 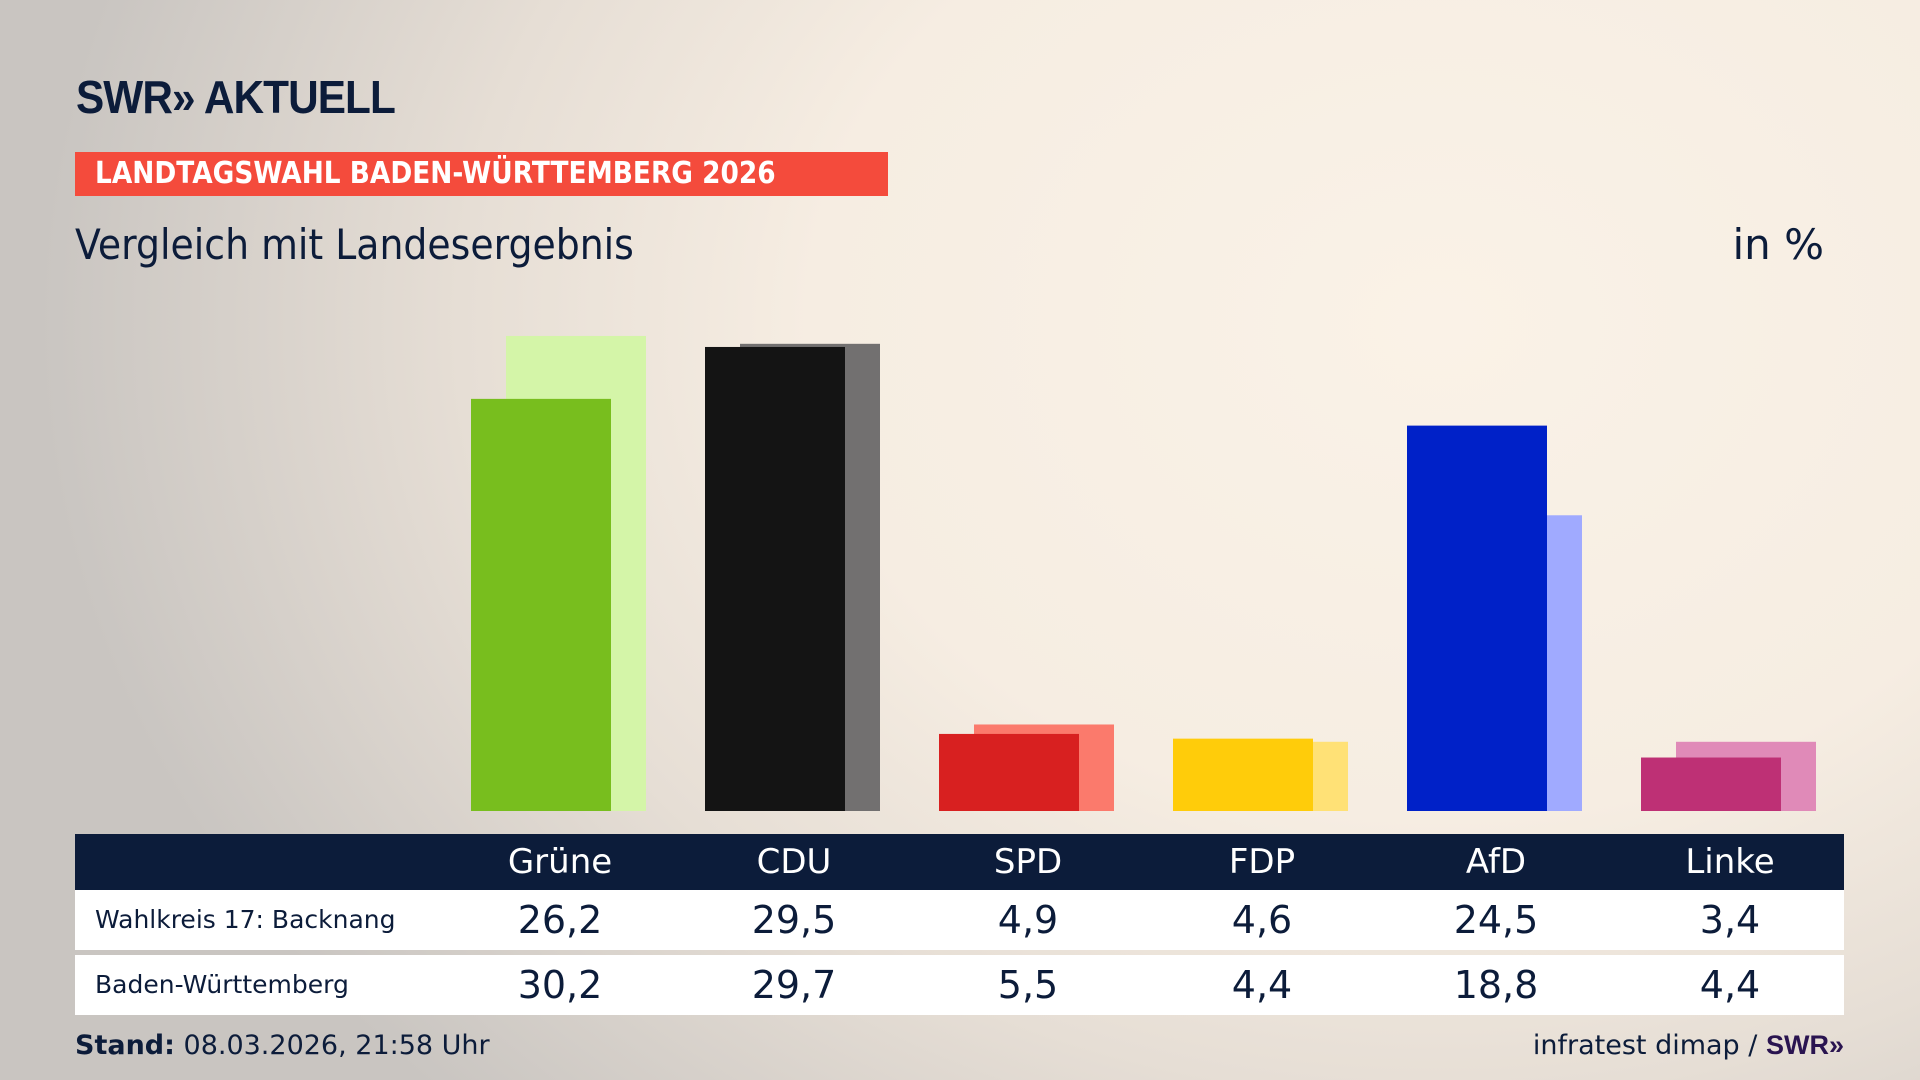 I want to click on row-label: Wahlkreis 17: Backnang, so click(x=245, y=919).